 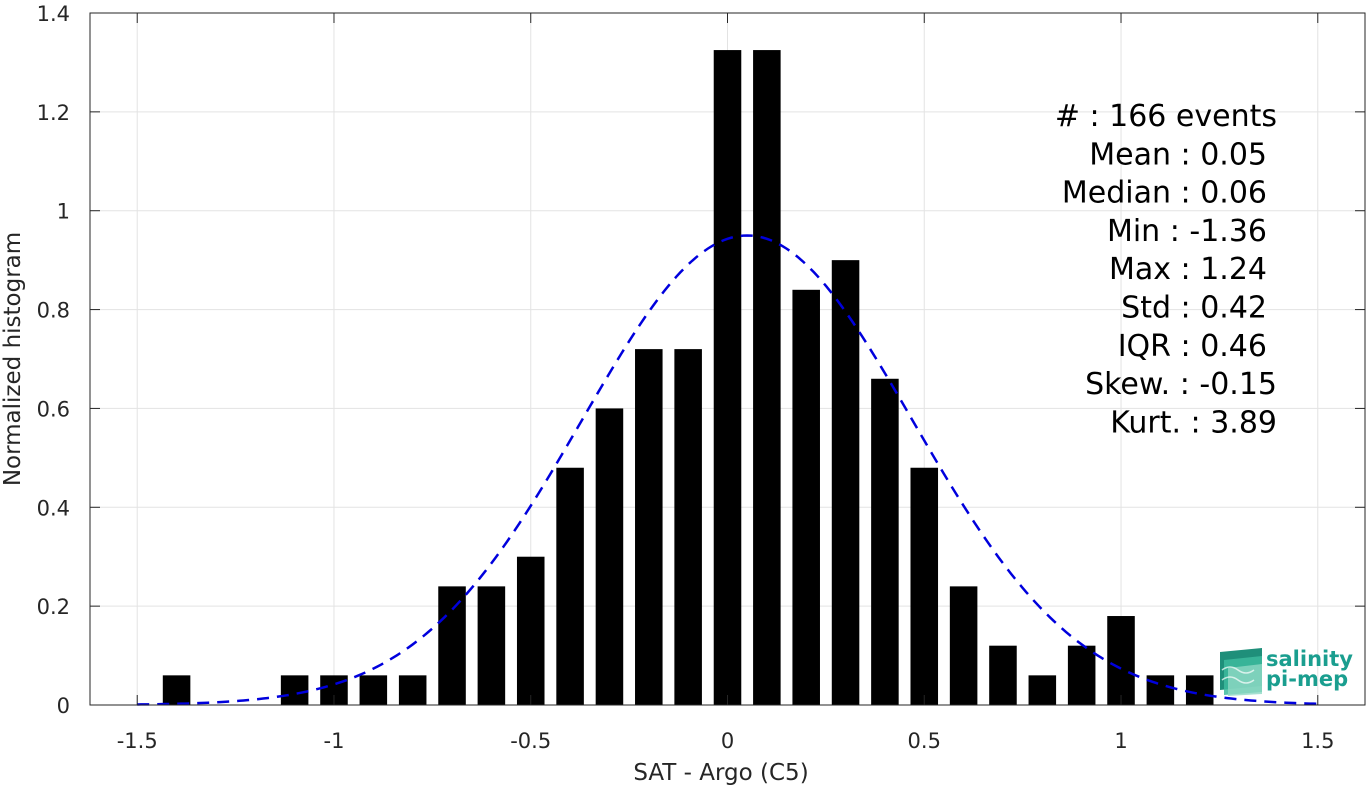 I want to click on x-axis-label: SAT - Argo (C5), so click(x=720, y=773).